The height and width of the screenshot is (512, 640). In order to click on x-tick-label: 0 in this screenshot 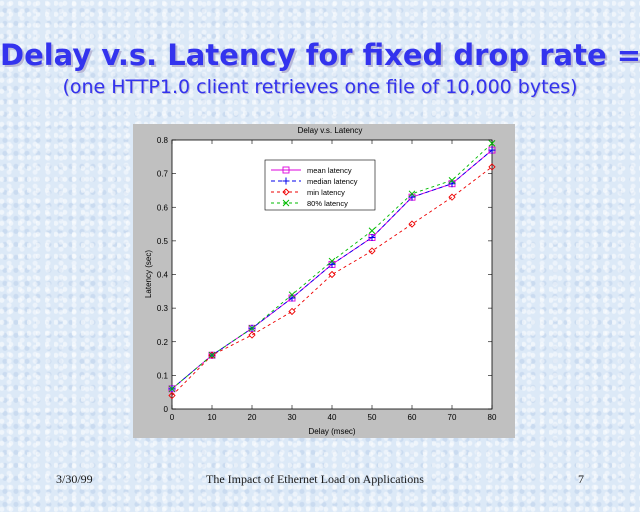, I will do `click(172, 417)`.